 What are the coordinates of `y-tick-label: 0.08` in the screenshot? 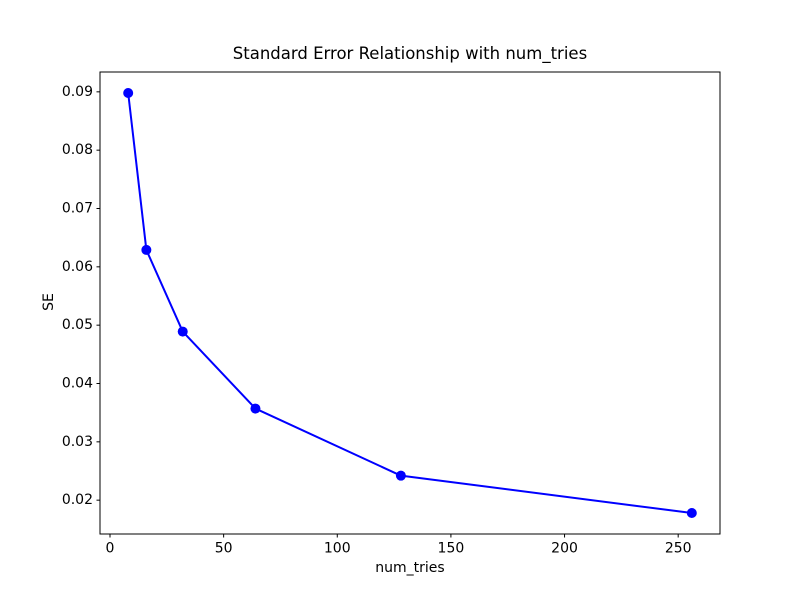 It's located at (77, 150).